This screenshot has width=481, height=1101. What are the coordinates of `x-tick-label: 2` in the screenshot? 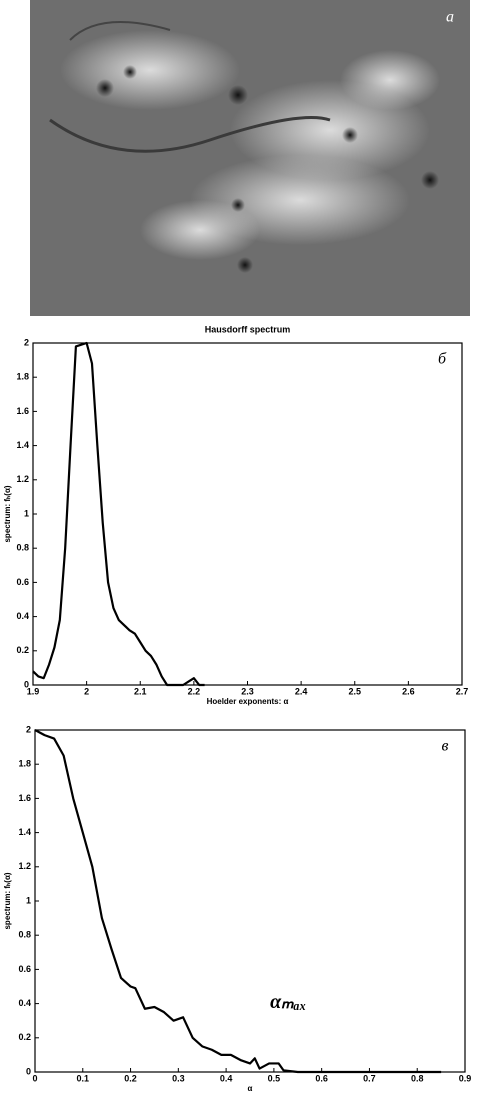 It's located at (86, 691).